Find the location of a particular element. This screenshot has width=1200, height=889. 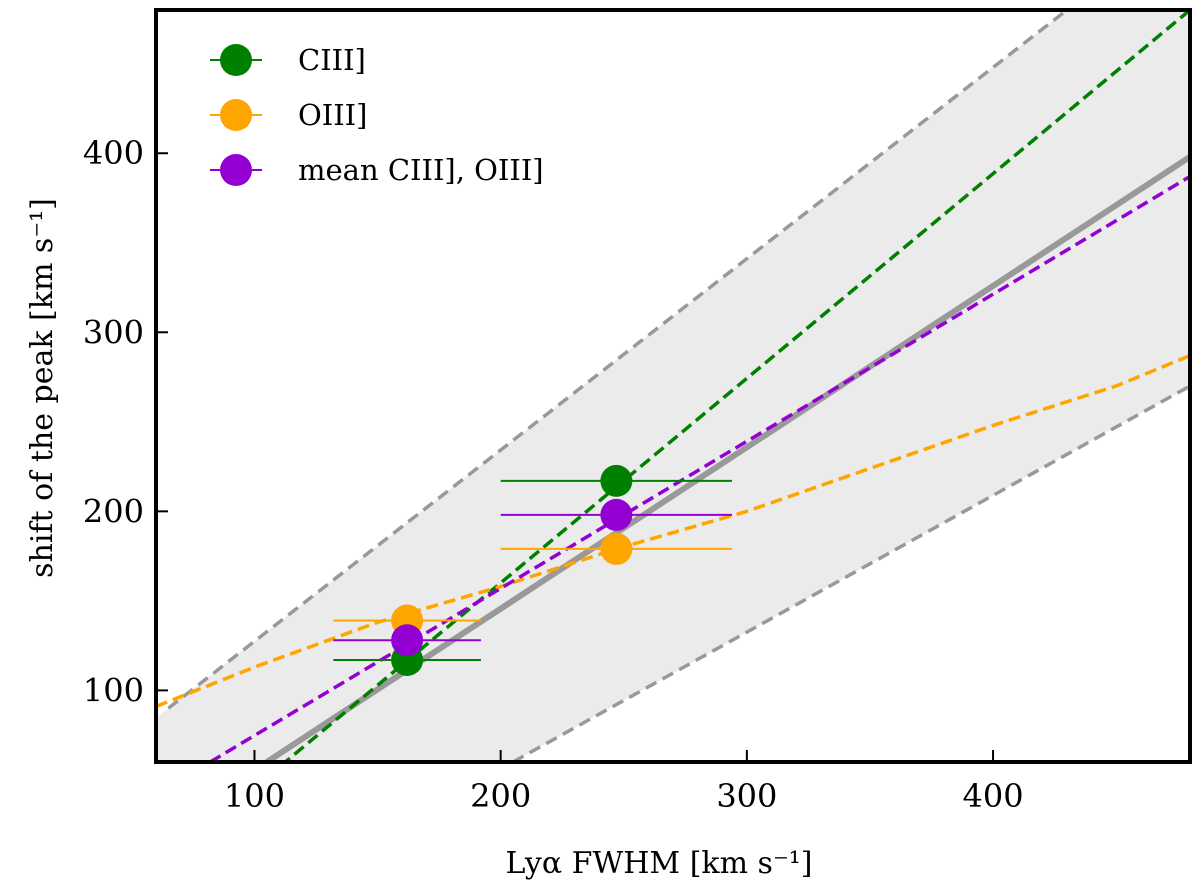

y-tick-label-2: 300 is located at coordinates (113, 332).